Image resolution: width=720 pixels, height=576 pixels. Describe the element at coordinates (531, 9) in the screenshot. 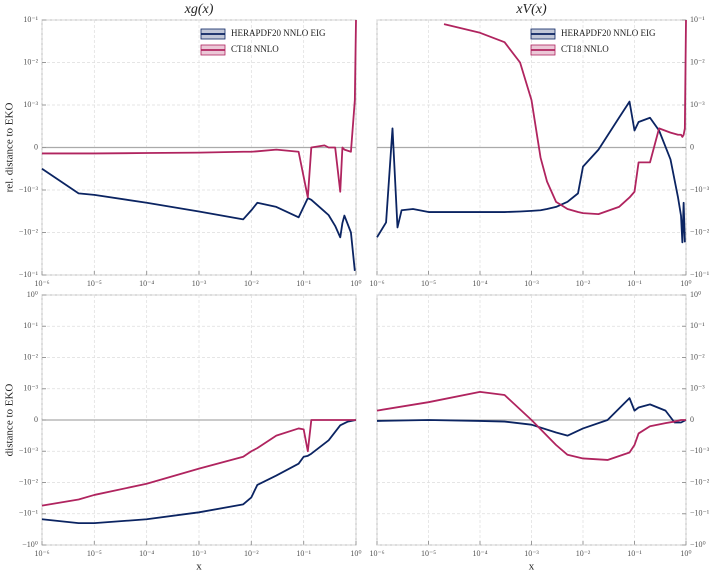

I see `panel-title: xV(x)` at that location.